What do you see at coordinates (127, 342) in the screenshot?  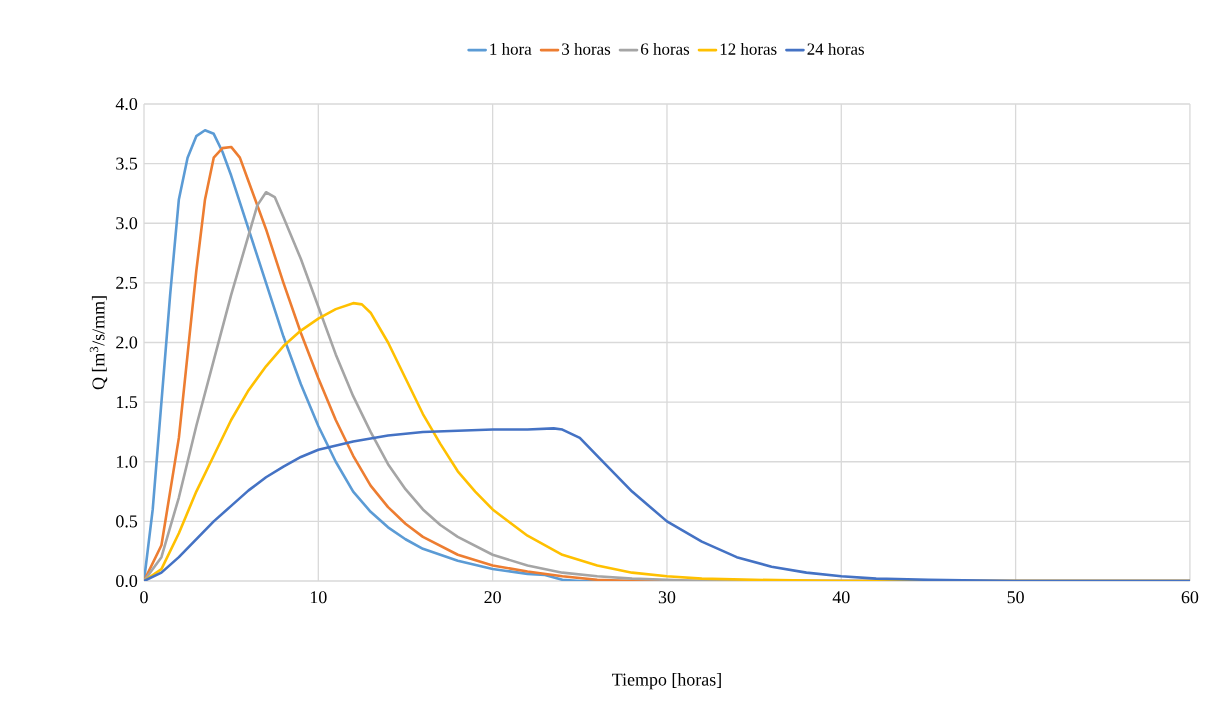 I see `y-tick-label: 2.0` at bounding box center [127, 342].